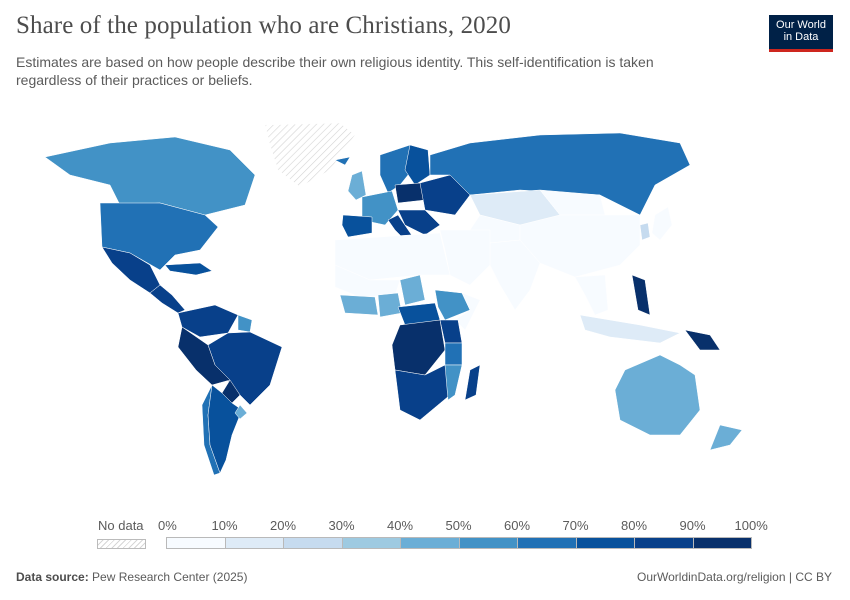  I want to click on country-indonesia, so click(630, 329).